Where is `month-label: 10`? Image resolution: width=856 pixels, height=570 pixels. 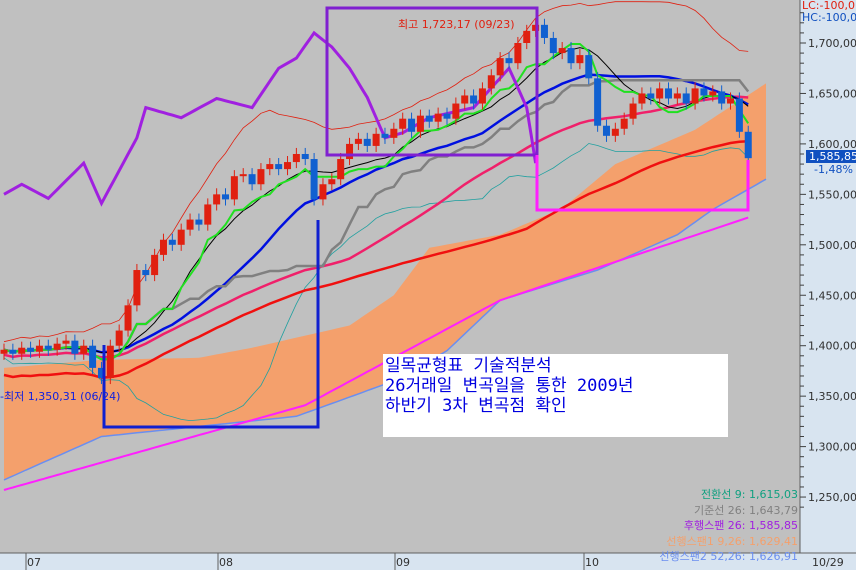
month-label: 10 is located at coordinates (592, 562).